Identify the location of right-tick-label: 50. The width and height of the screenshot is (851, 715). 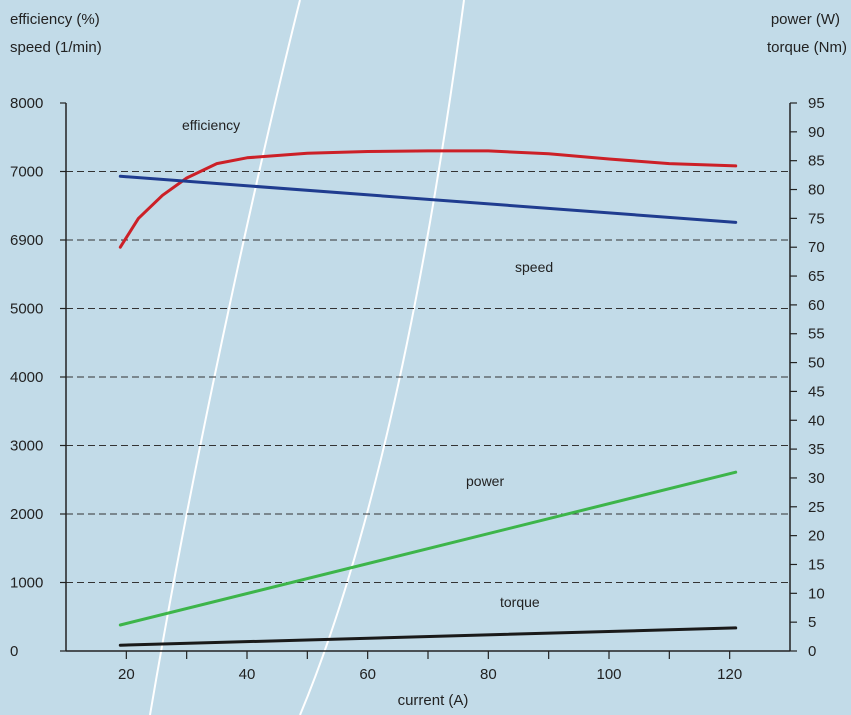
(816, 363).